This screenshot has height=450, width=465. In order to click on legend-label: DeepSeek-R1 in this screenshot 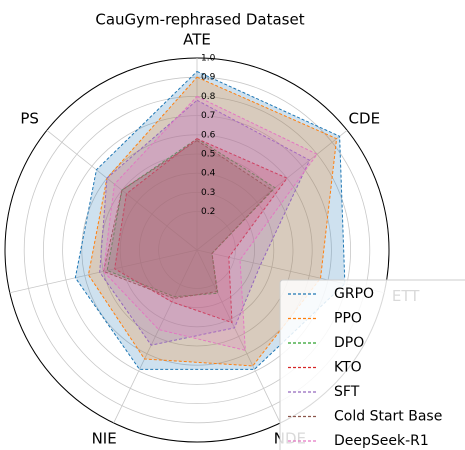, I will do `click(381, 441)`.